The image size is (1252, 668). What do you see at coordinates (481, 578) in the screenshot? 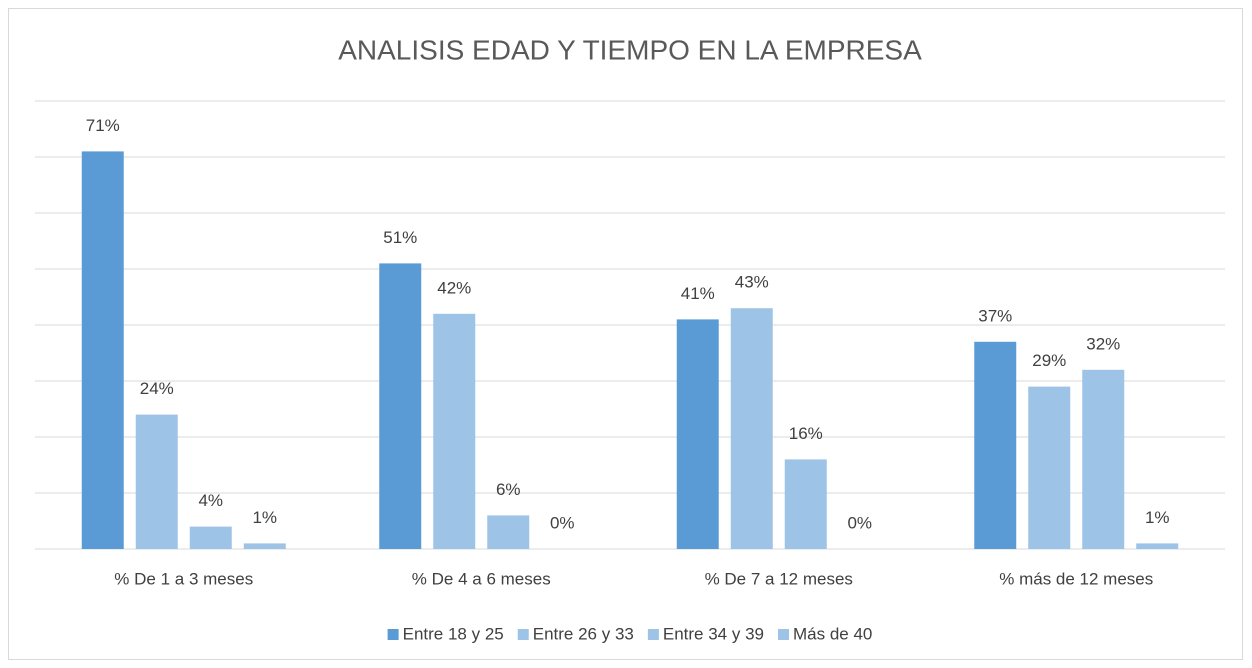
I see `x-tick-label: % De 4 a 6 meses` at bounding box center [481, 578].